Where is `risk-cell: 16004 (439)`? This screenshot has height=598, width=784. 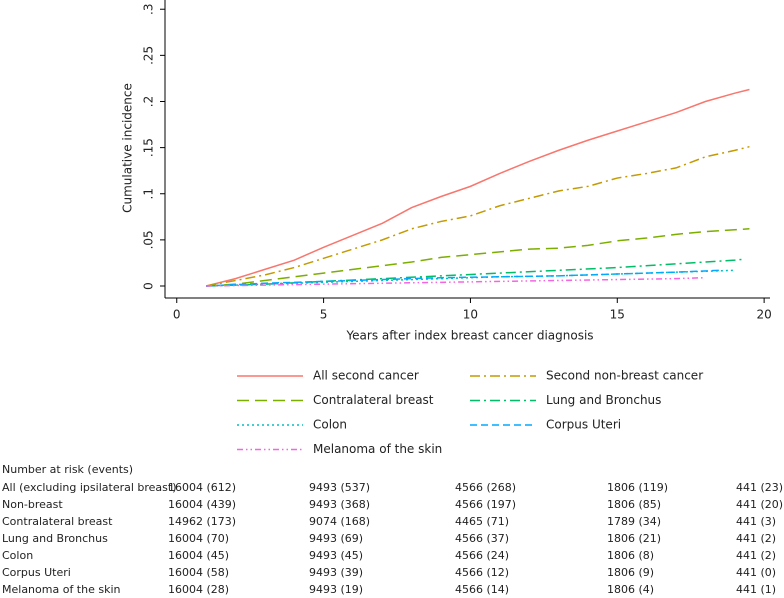 risk-cell: 16004 (439) is located at coordinates (202, 504).